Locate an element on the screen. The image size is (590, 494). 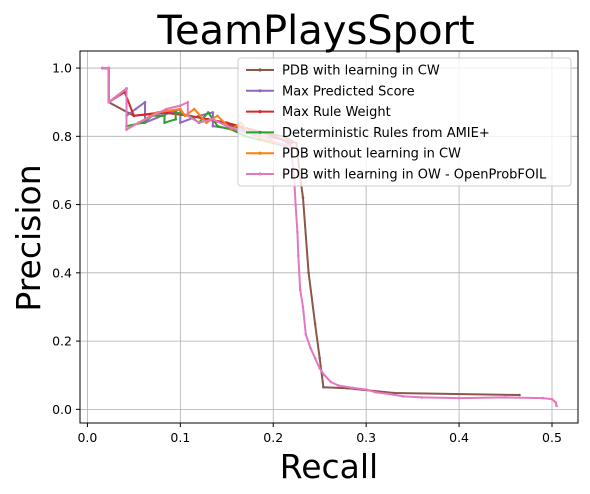
legend-entry: PDB with learning in CW is located at coordinates (343, 71).